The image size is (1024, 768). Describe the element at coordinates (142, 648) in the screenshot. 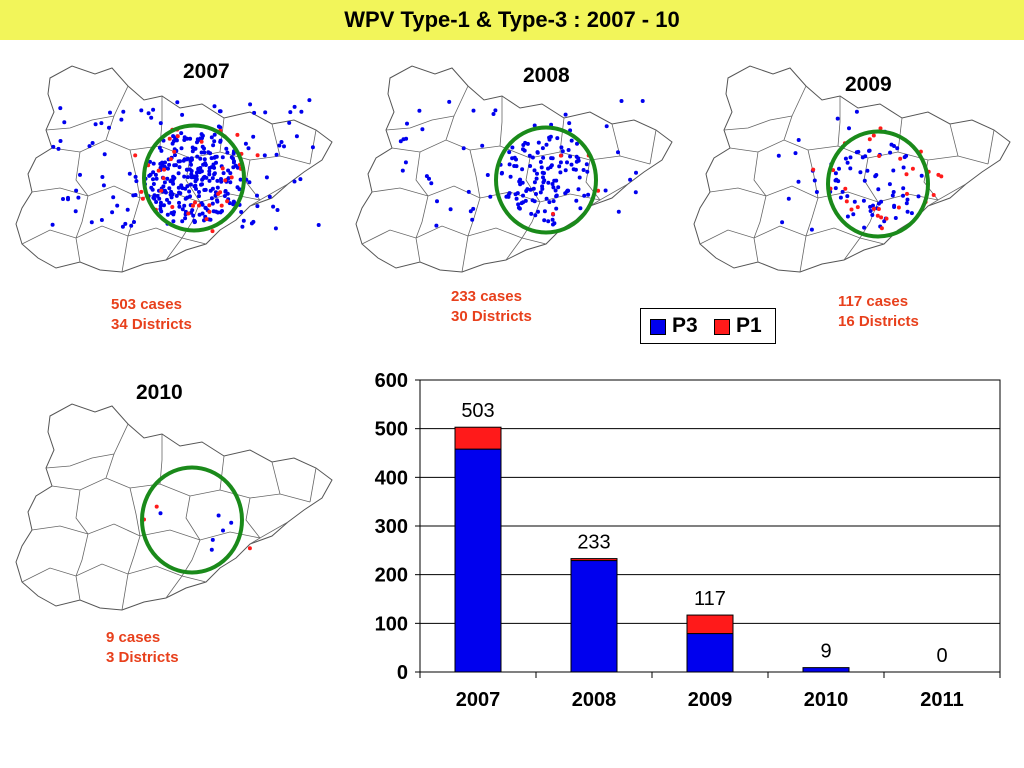

I see `caption-2010: 9 cases 3 Districts` at that location.